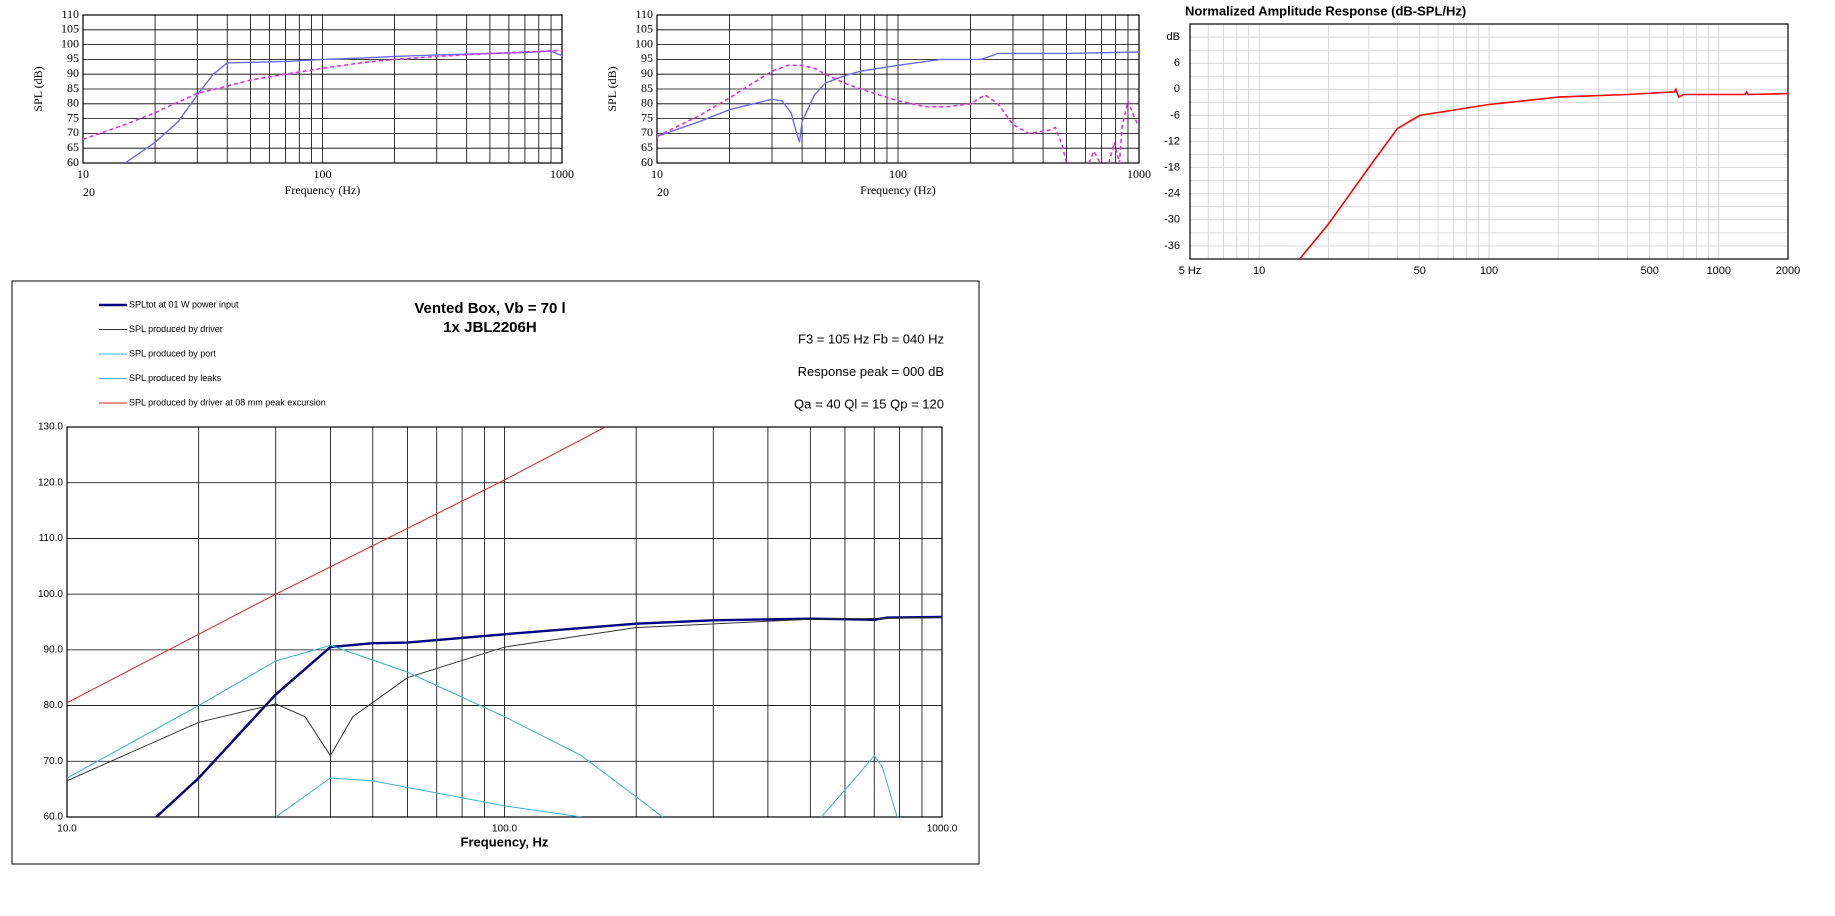 The width and height of the screenshot is (1835, 916). What do you see at coordinates (489, 327) in the screenshot?
I see `chart-subtitle: 1x JBL2206H` at bounding box center [489, 327].